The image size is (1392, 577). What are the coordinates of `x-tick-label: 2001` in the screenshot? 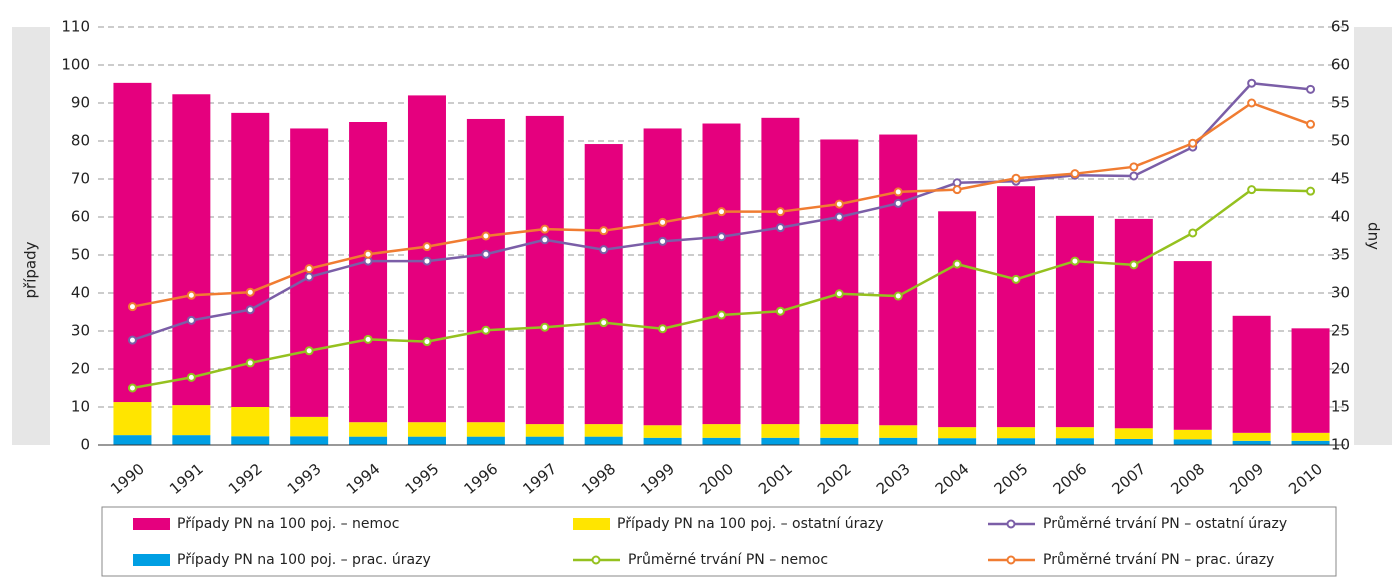 It's located at (775, 479).